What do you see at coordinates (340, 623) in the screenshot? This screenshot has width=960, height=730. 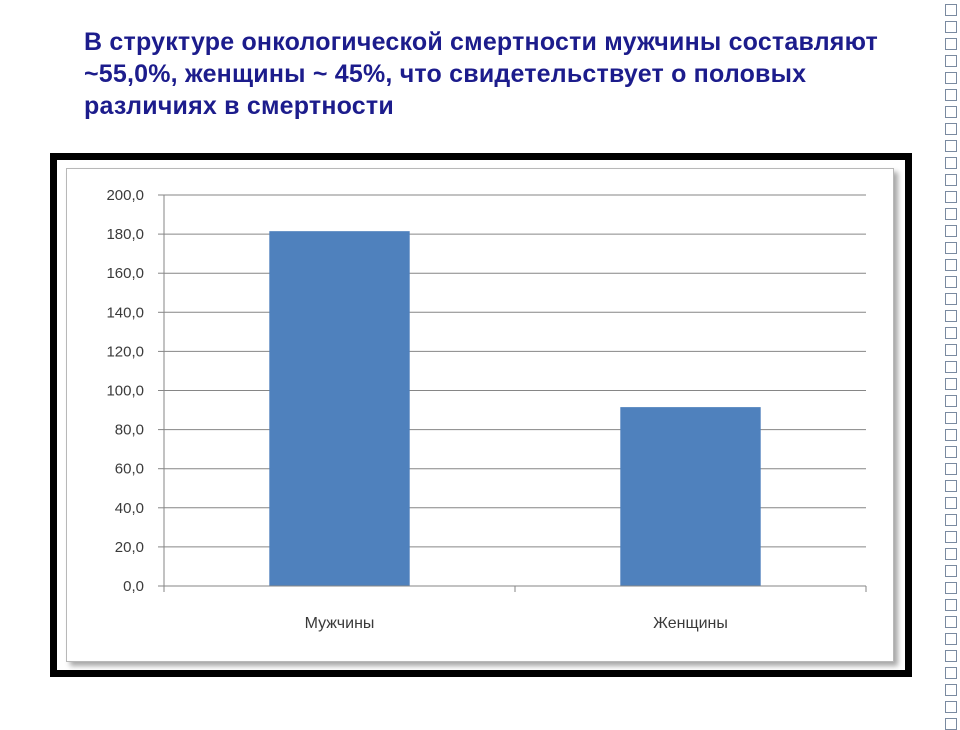 I see `x-category-label: Мужчины` at bounding box center [340, 623].